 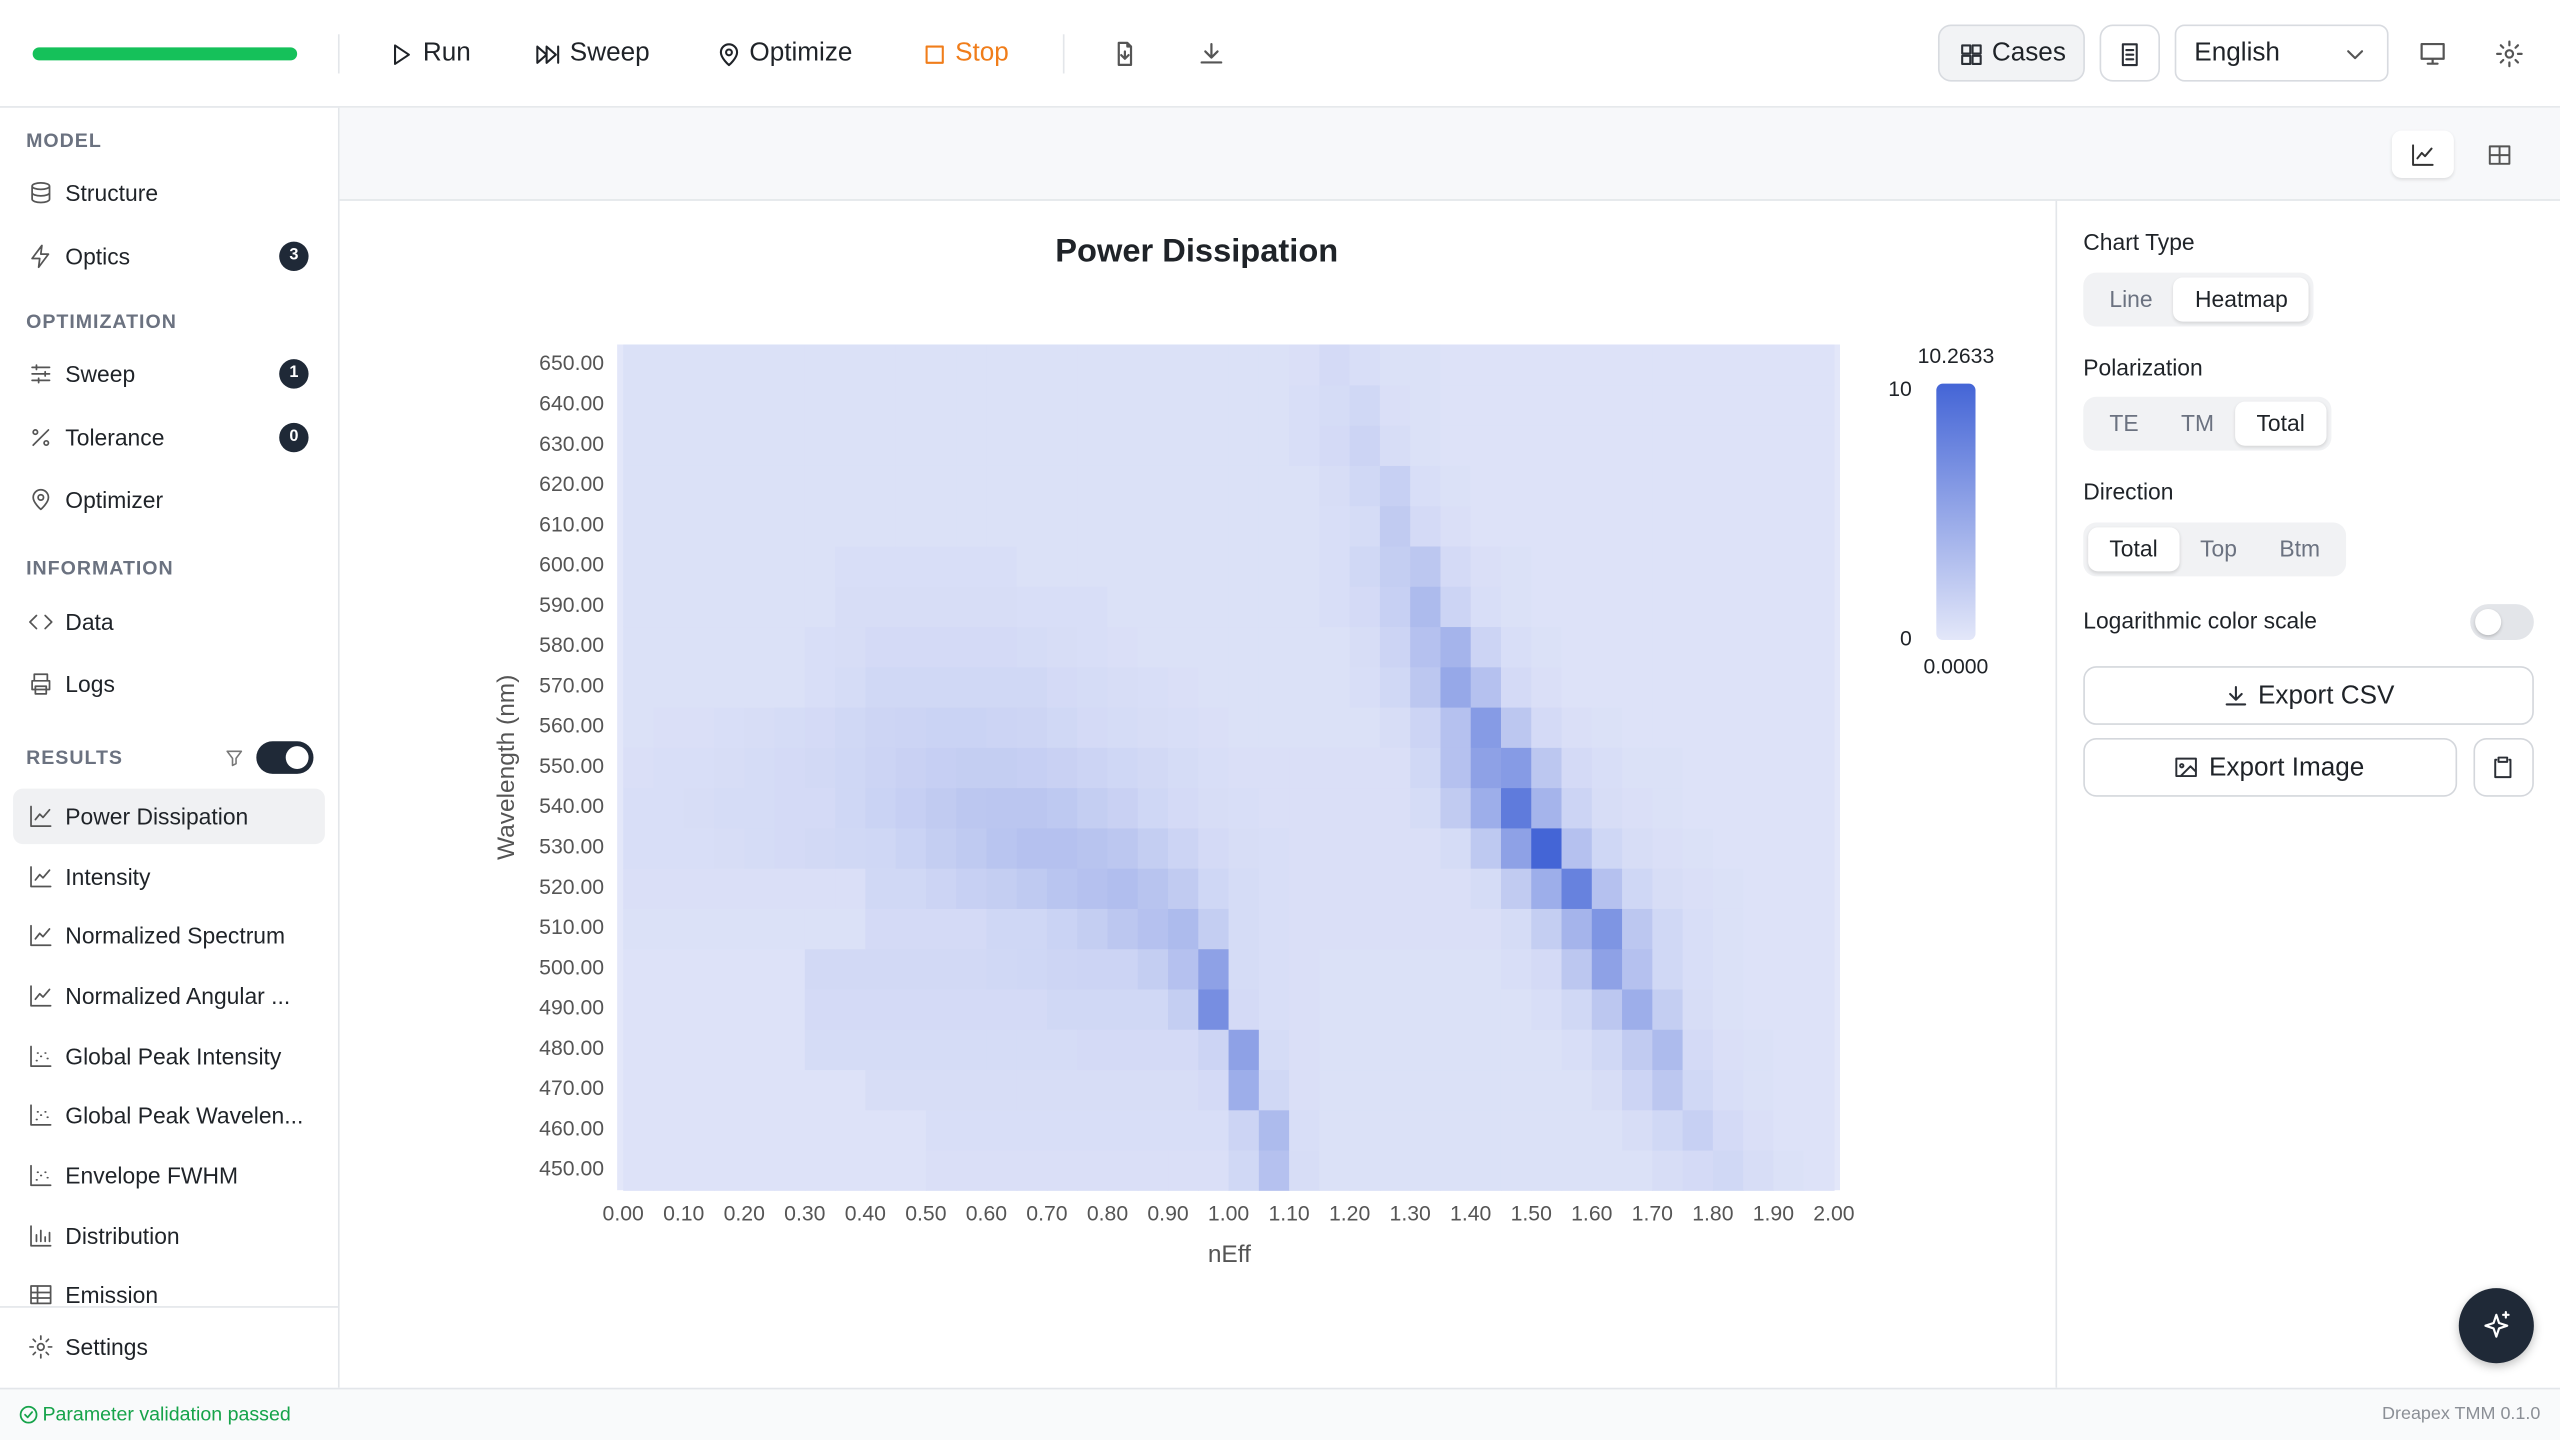 What do you see at coordinates (2129, 53) in the screenshot?
I see `notes-button` at bounding box center [2129, 53].